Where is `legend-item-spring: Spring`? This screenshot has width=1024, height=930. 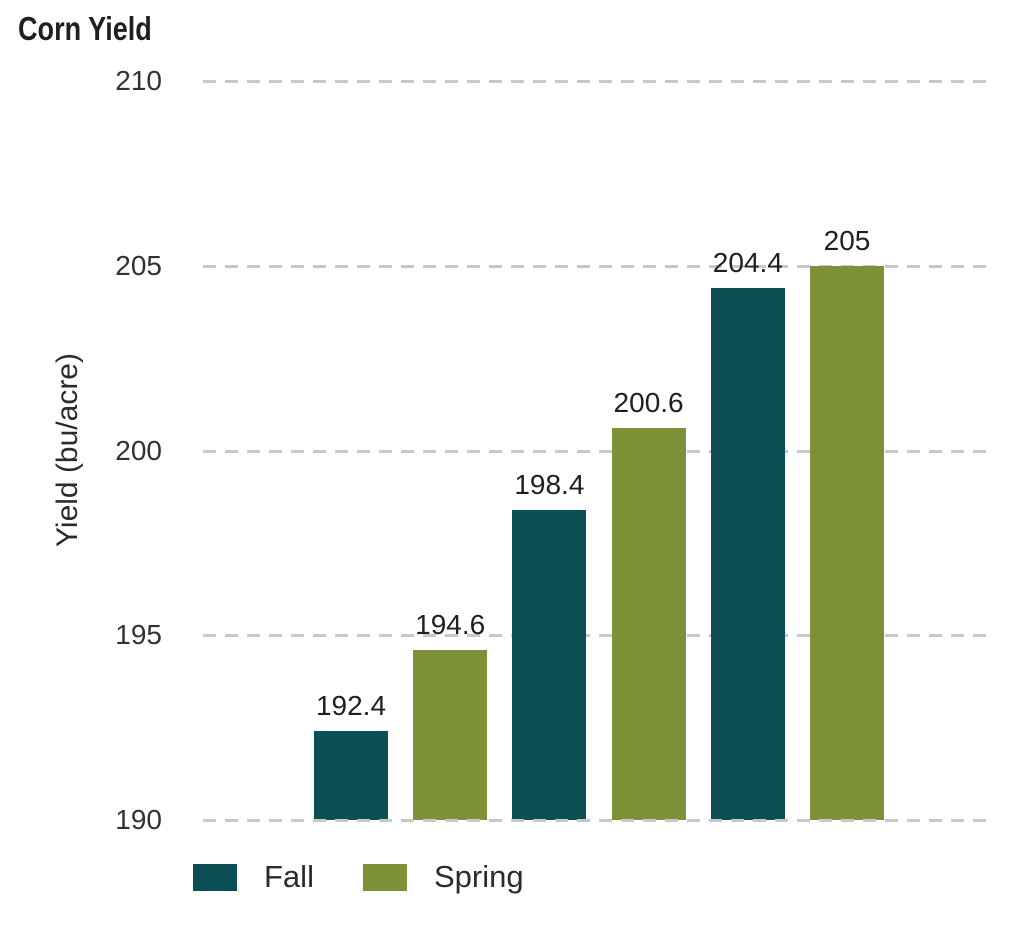 legend-item-spring: Spring is located at coordinates (443, 876).